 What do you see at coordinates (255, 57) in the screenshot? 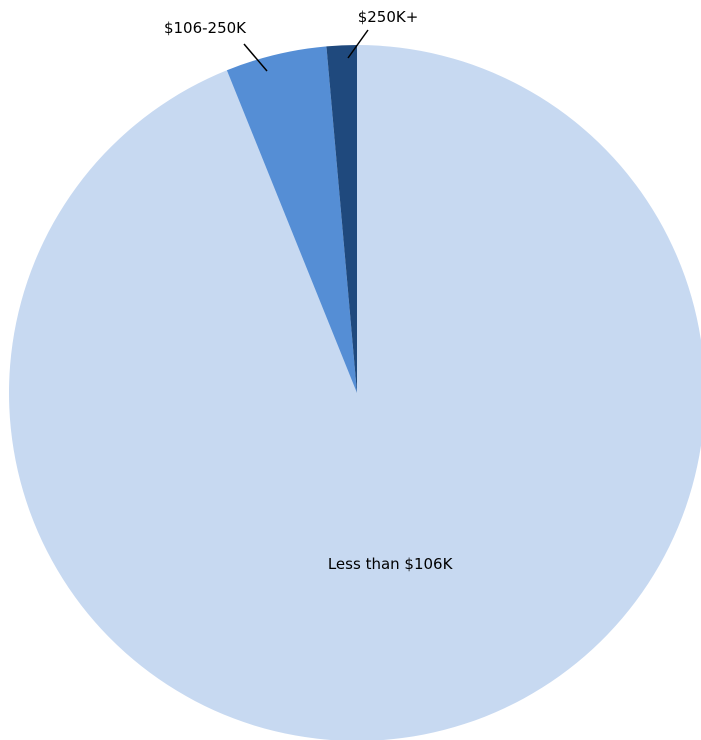
I see `leader-line-106-250k` at bounding box center [255, 57].